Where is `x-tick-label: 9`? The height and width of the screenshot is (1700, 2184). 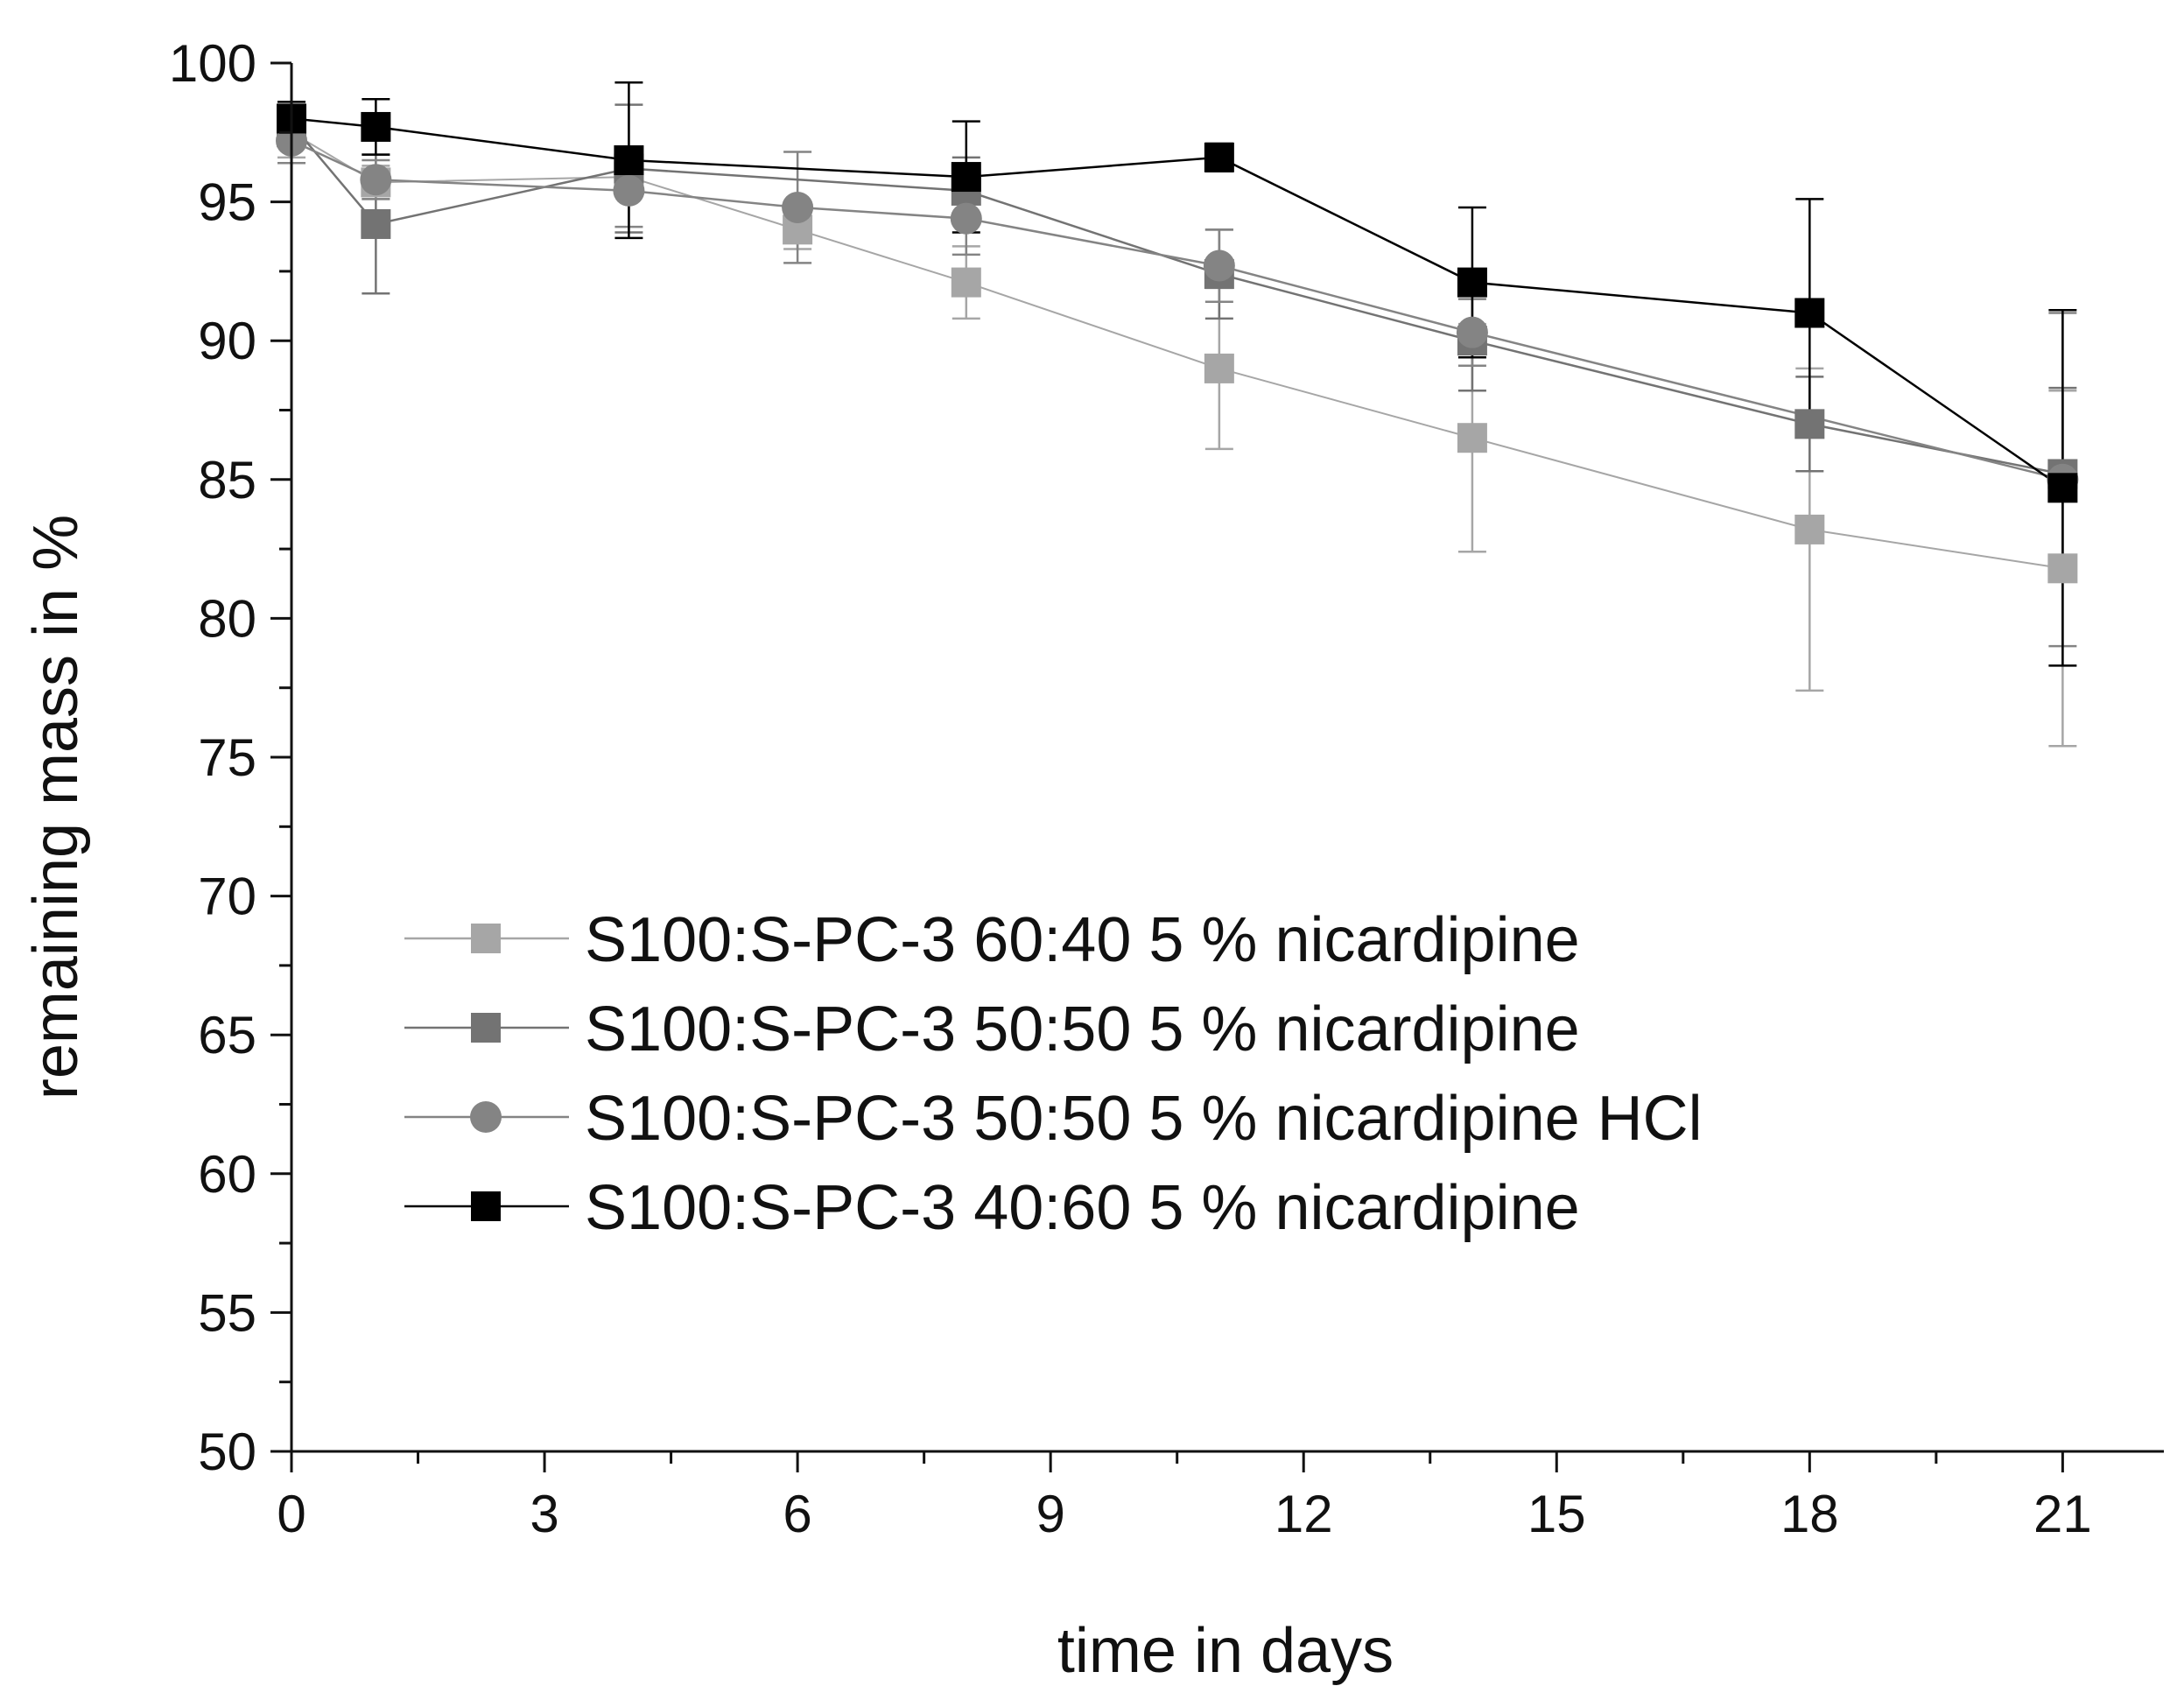 x-tick-label: 9 is located at coordinates (1050, 1514).